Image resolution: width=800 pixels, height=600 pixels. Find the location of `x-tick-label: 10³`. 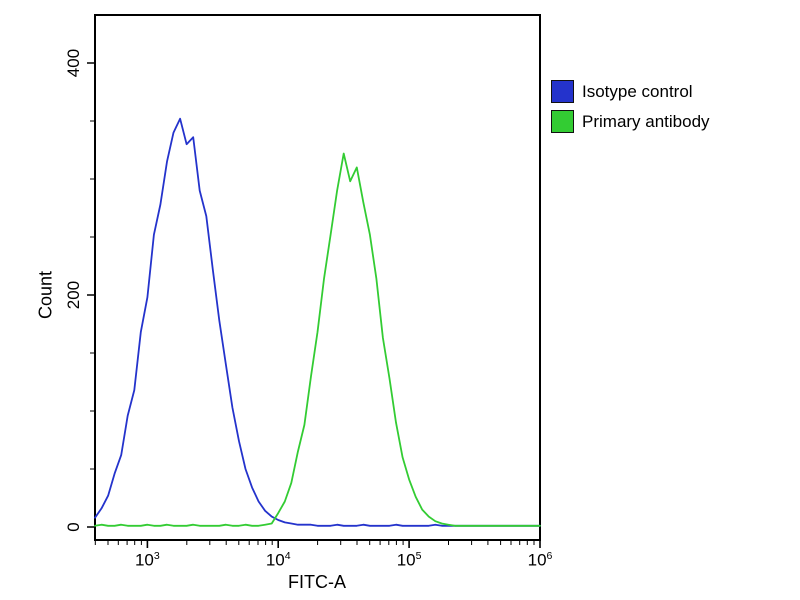

x-tick-label: 10³ is located at coordinates (147, 560).